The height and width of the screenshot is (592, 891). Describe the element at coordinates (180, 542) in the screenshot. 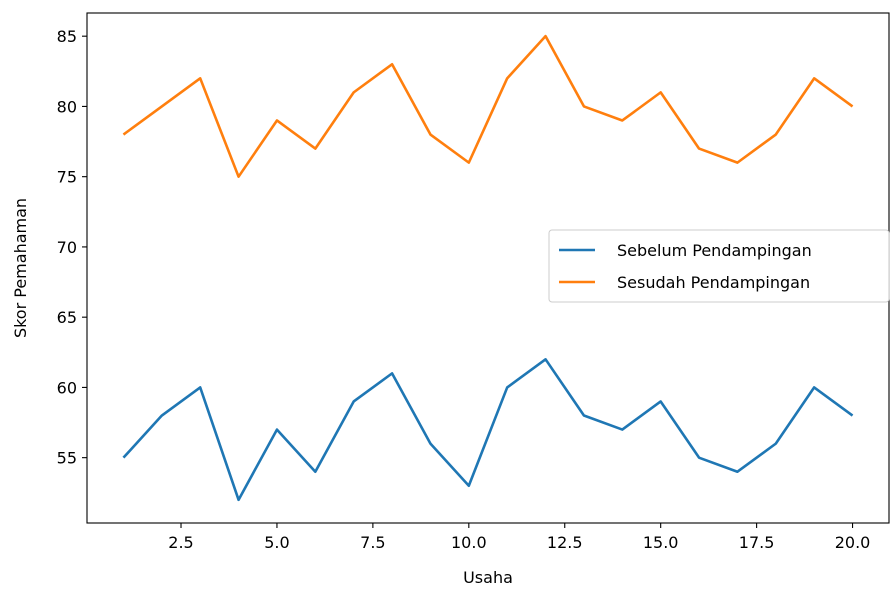

I see `x-tick-label: 2.5` at that location.